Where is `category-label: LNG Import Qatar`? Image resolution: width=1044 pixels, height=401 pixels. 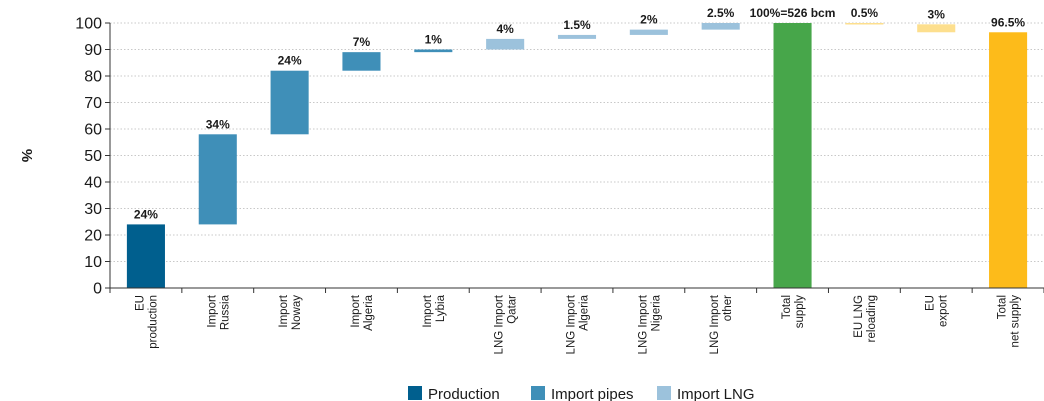
category-label: LNG Import Qatar is located at coordinates (506, 324).